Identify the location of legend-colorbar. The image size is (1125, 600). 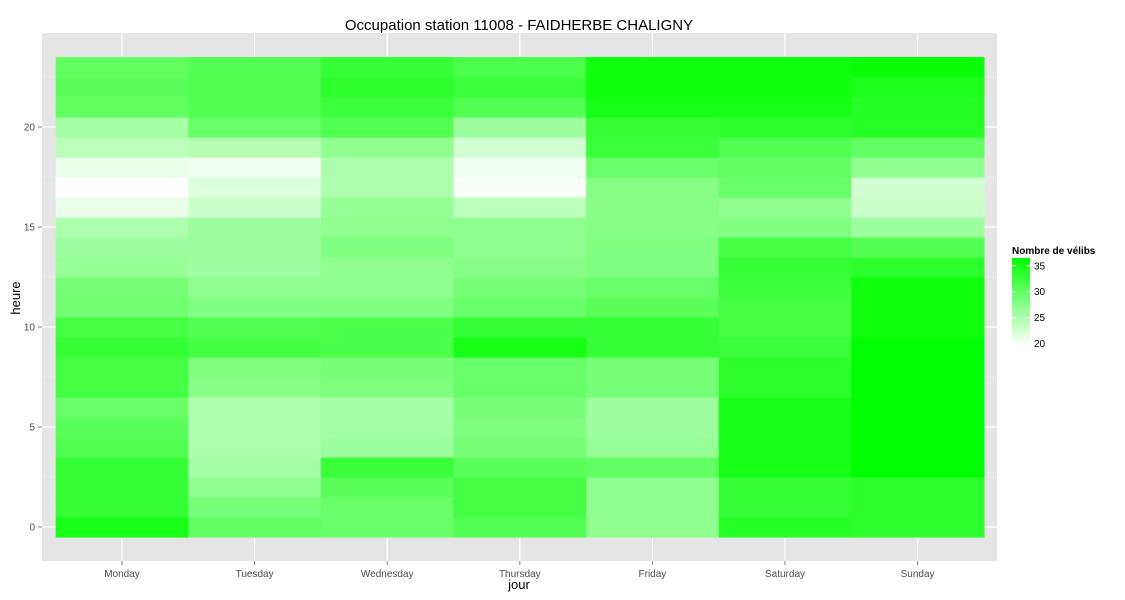
(1021, 302).